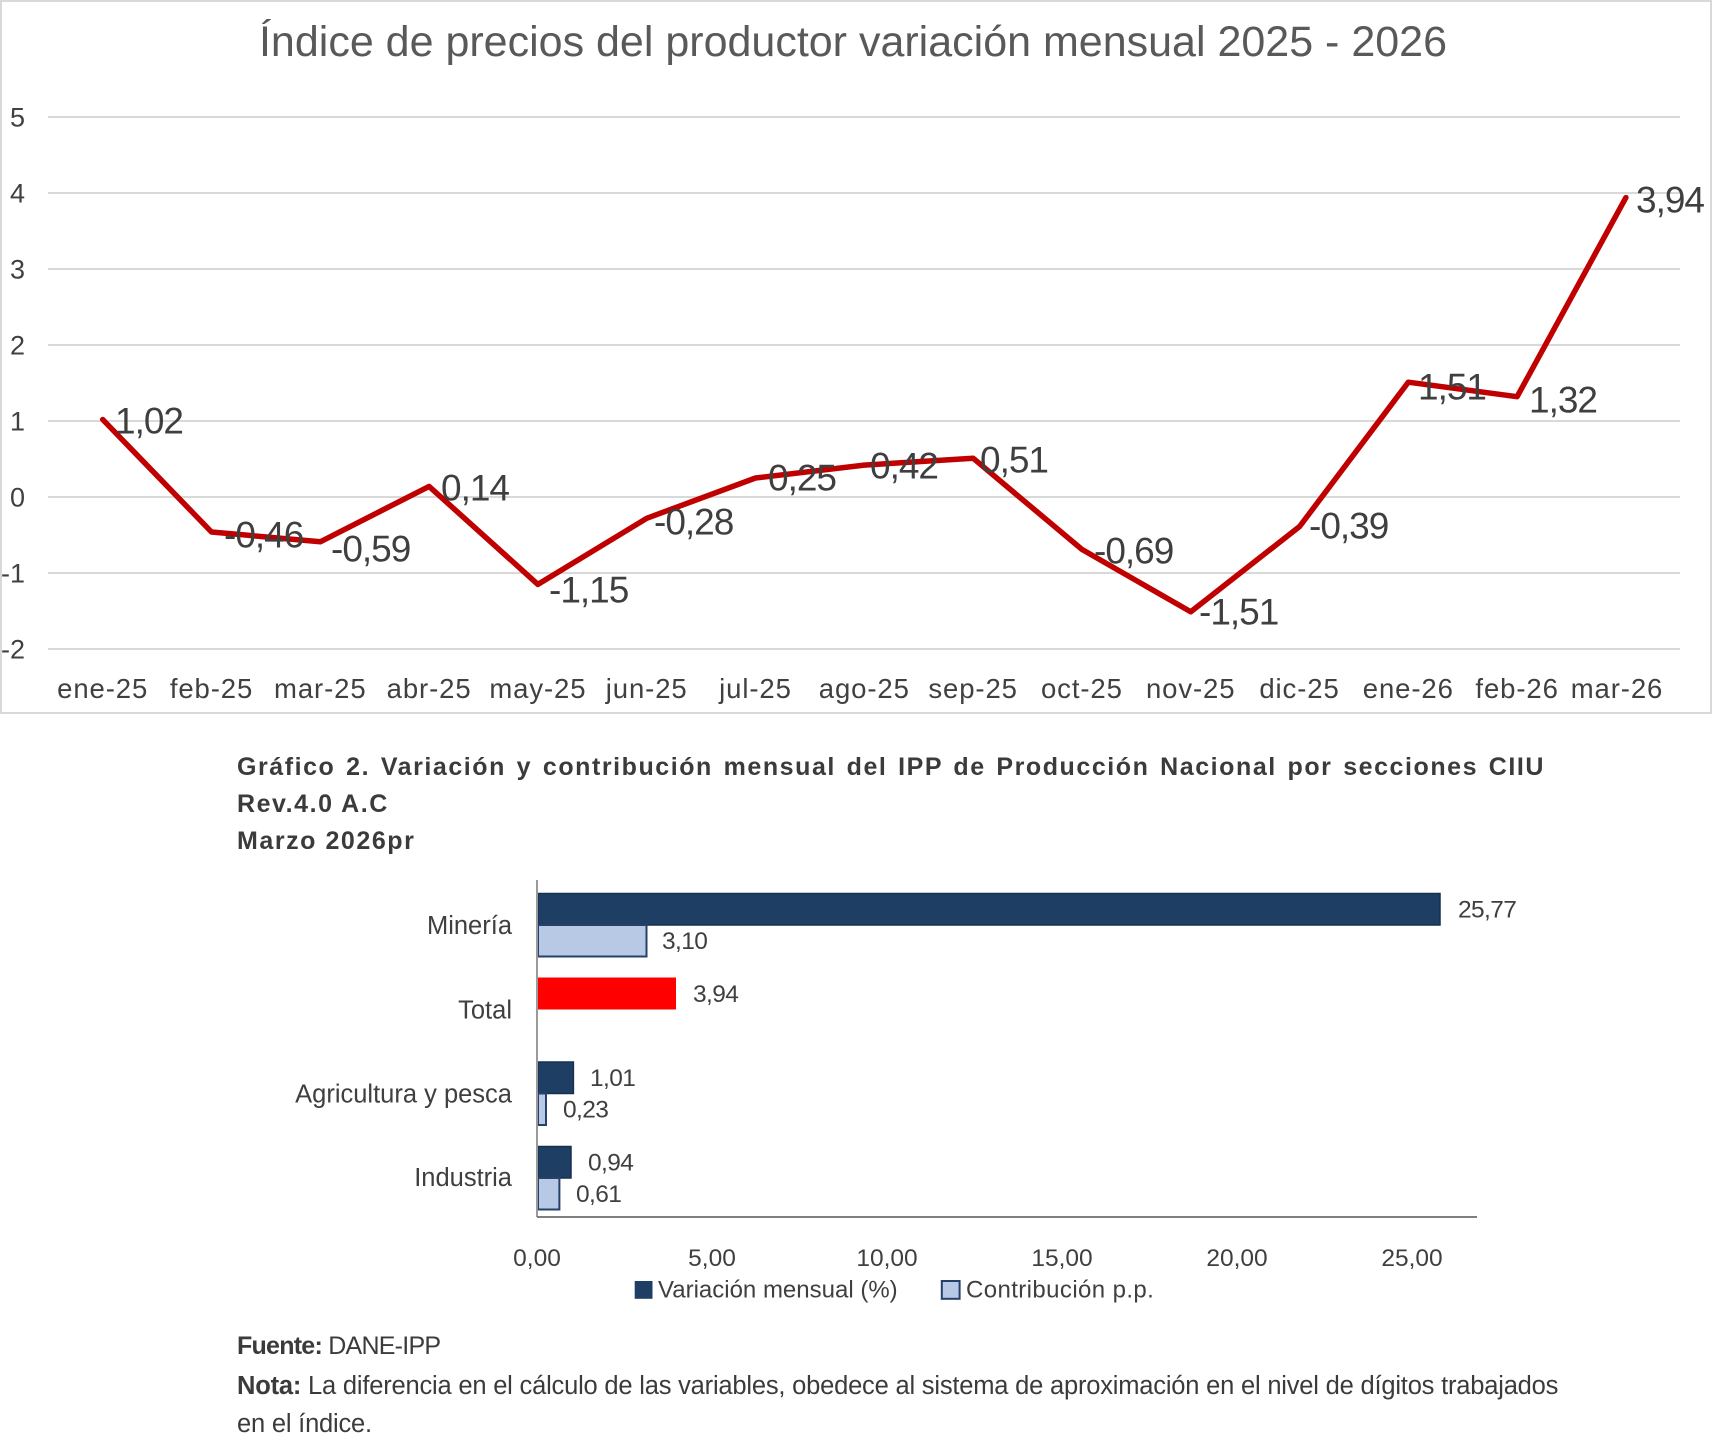 The image size is (1720, 1449). I want to click on svg-text: sep-25, so click(973, 688).